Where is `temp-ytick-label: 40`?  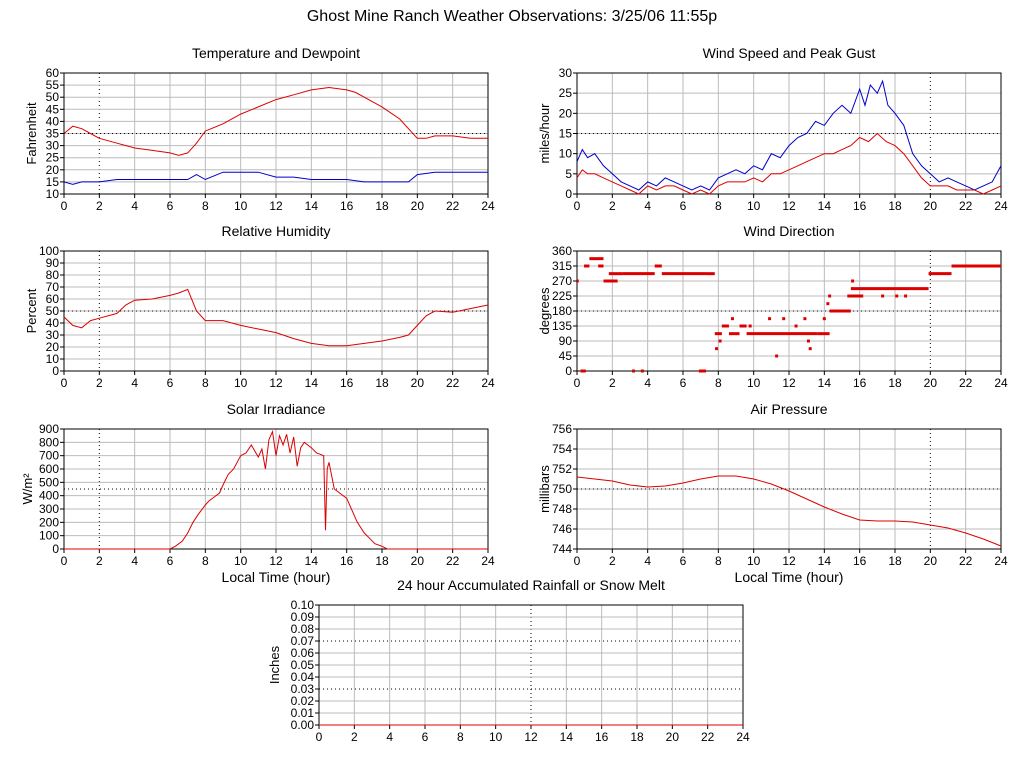
temp-ytick-label: 40 is located at coordinates (53, 121).